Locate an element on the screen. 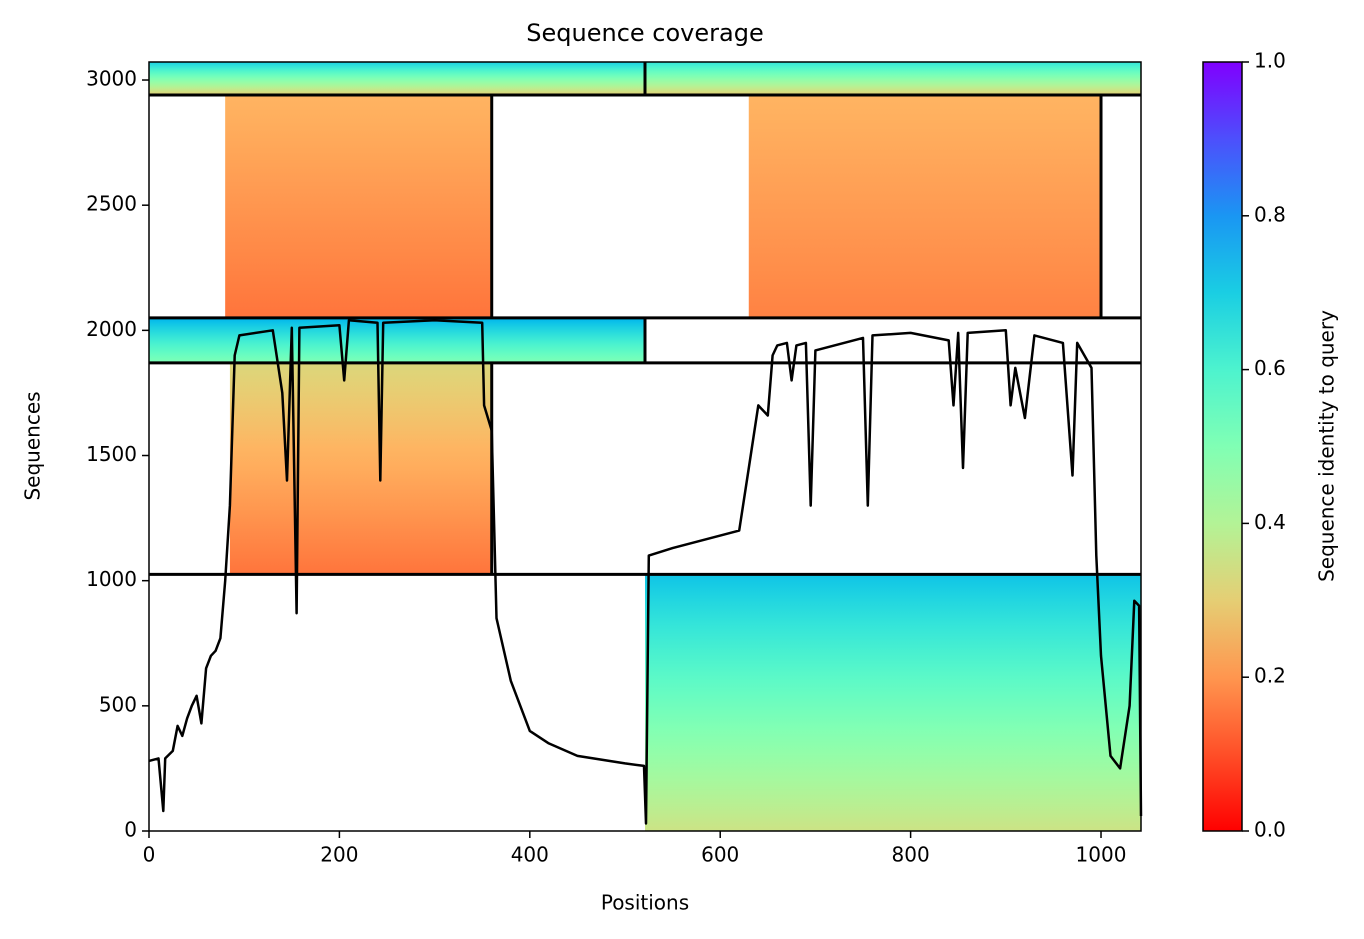 The image size is (1364, 939). colorbar-tick-label: 0.8 is located at coordinates (1270, 214).